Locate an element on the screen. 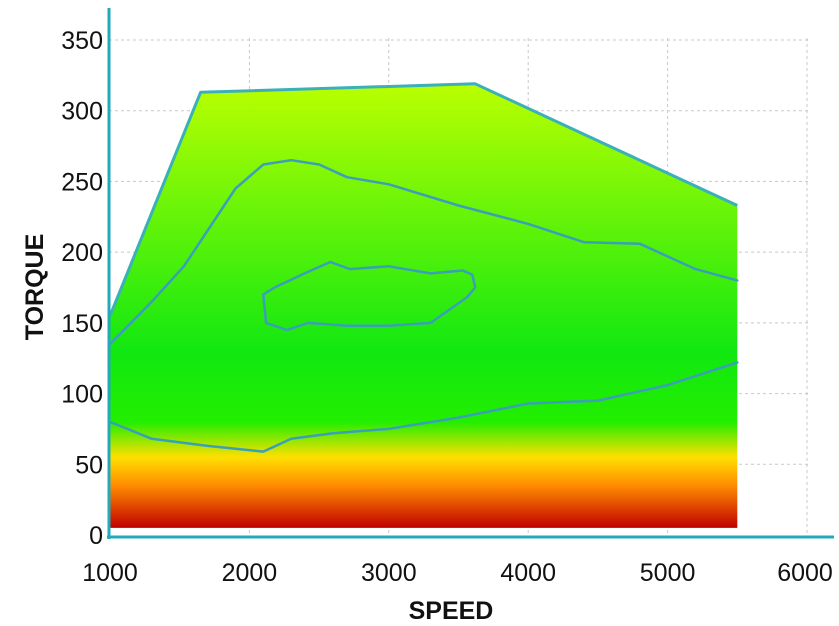  y-axis-title: TORQUE is located at coordinates (35, 287).